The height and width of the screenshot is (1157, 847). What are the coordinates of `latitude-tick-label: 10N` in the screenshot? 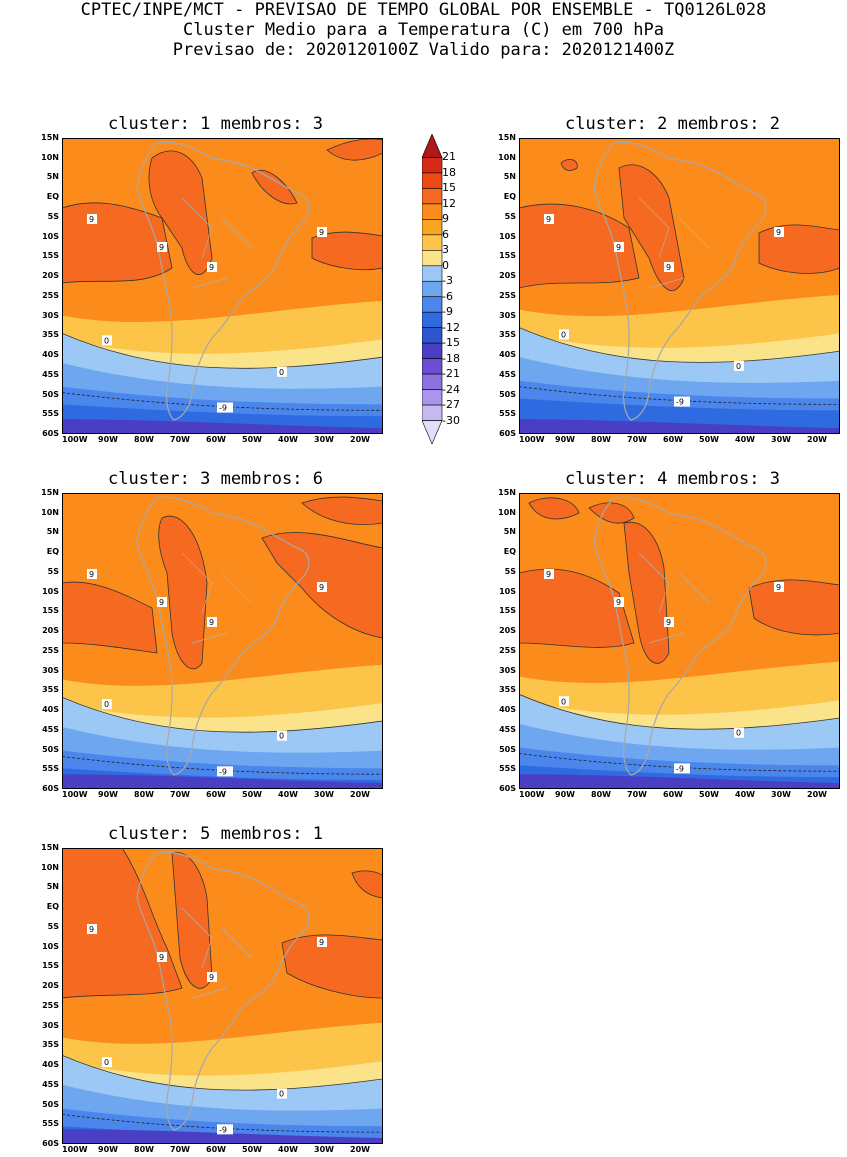 It's located at (507, 157).